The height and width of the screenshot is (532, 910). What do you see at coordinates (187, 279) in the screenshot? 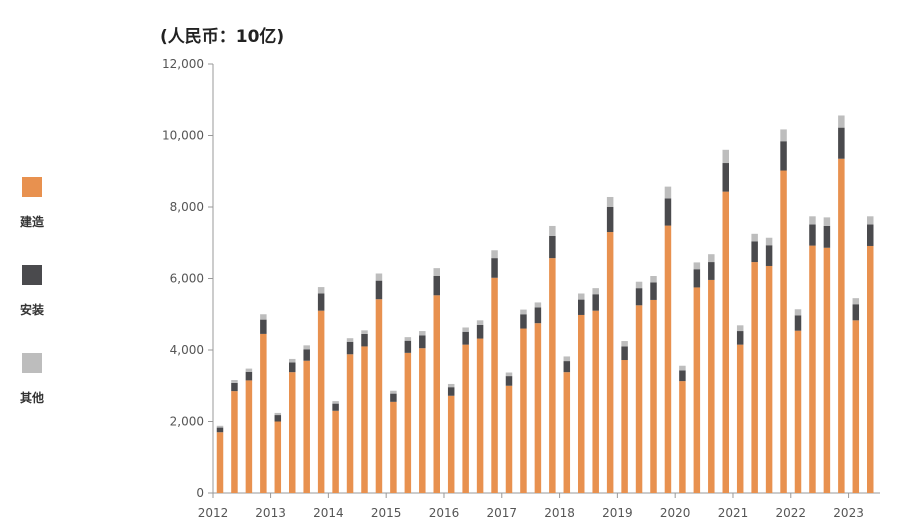
I see `y-tick-label: 6,000` at bounding box center [187, 279].